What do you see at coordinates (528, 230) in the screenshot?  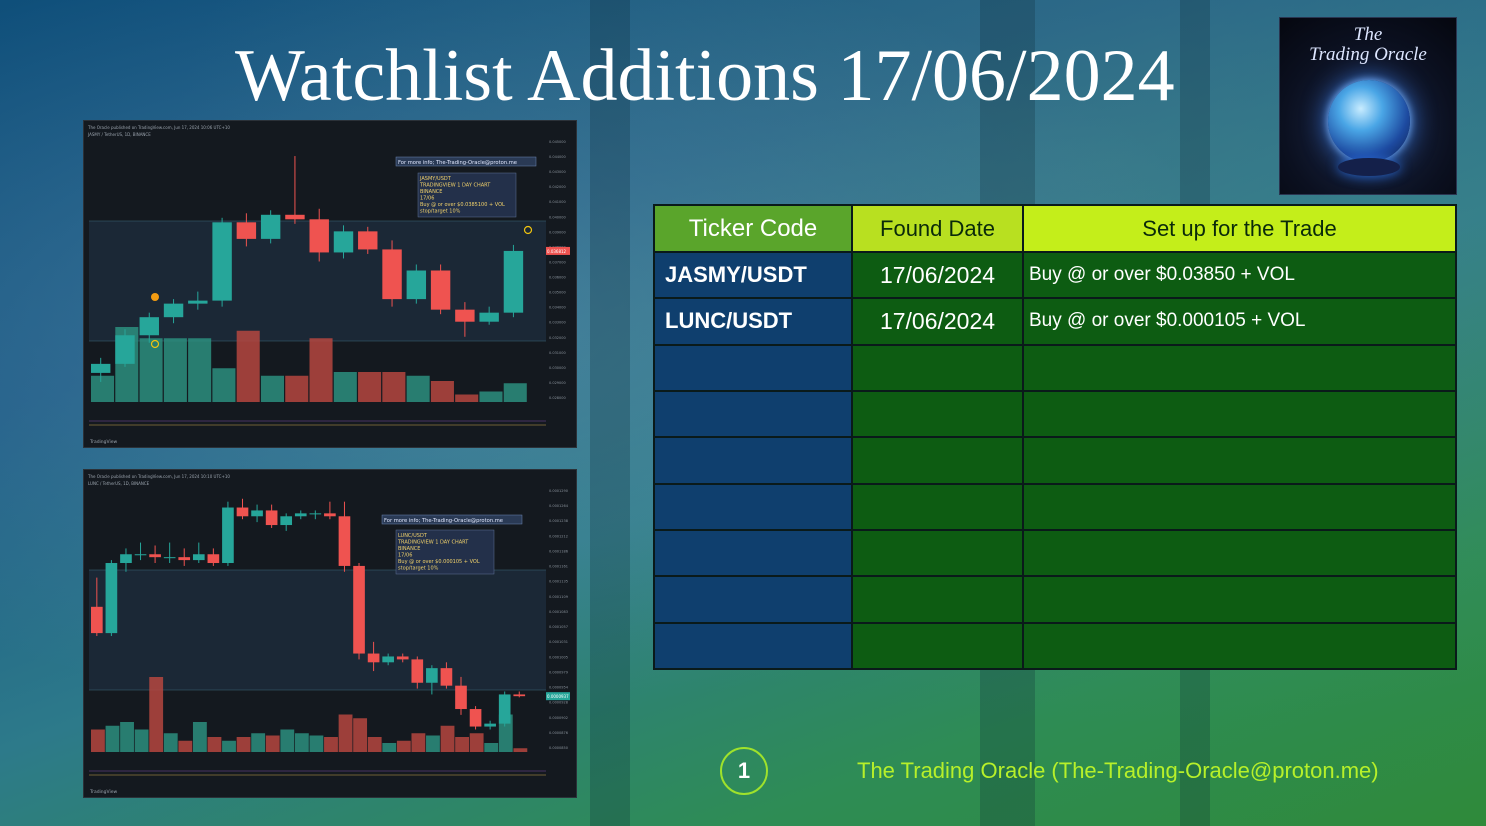 I see `gear-marker-icon` at bounding box center [528, 230].